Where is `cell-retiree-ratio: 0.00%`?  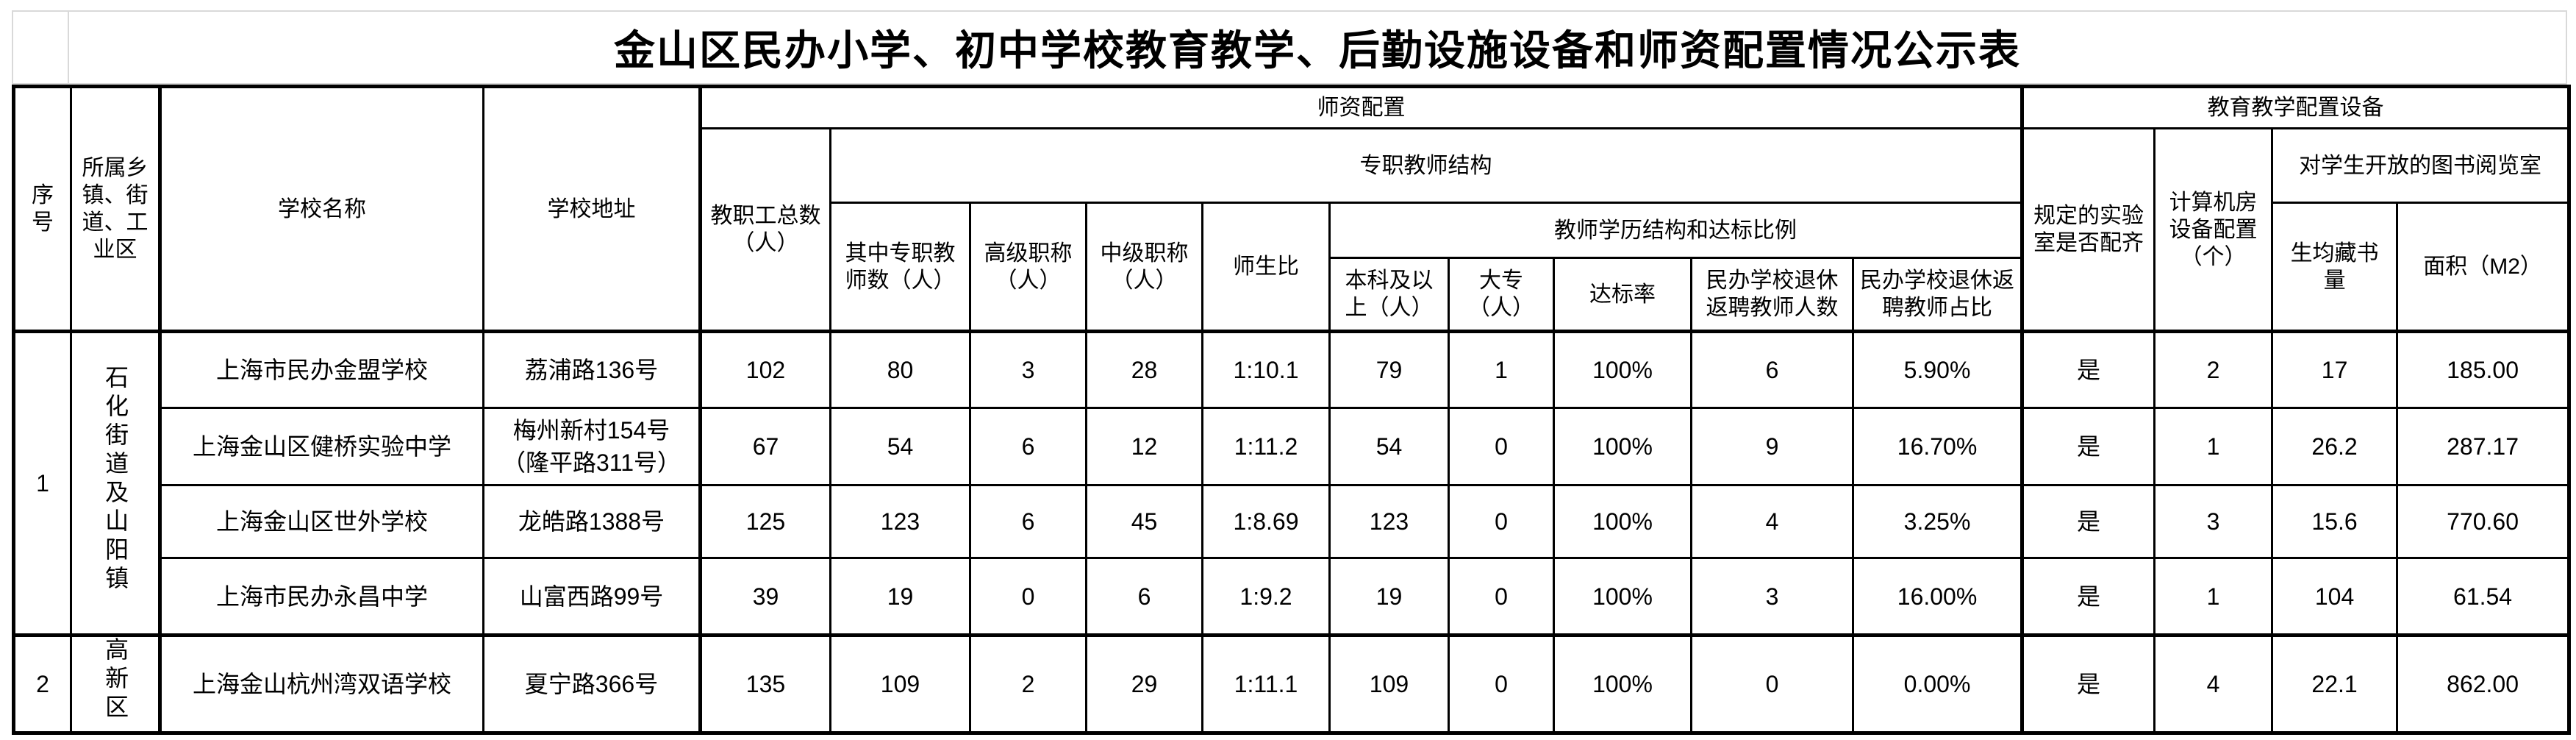
cell-retiree-ratio: 0.00% is located at coordinates (1938, 683).